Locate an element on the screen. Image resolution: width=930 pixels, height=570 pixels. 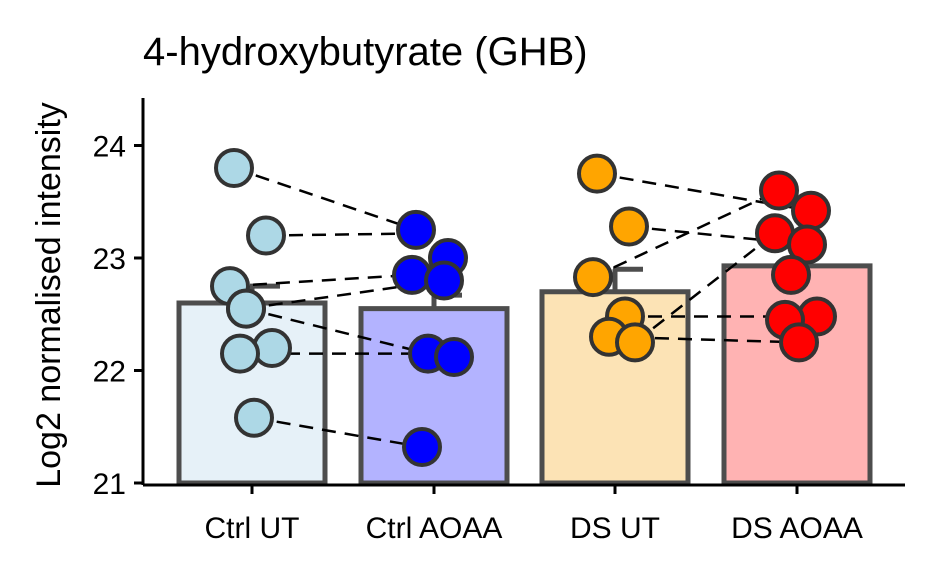
chart-title: 4-hydroxybutyrate (GHB) is located at coordinates (365, 52).